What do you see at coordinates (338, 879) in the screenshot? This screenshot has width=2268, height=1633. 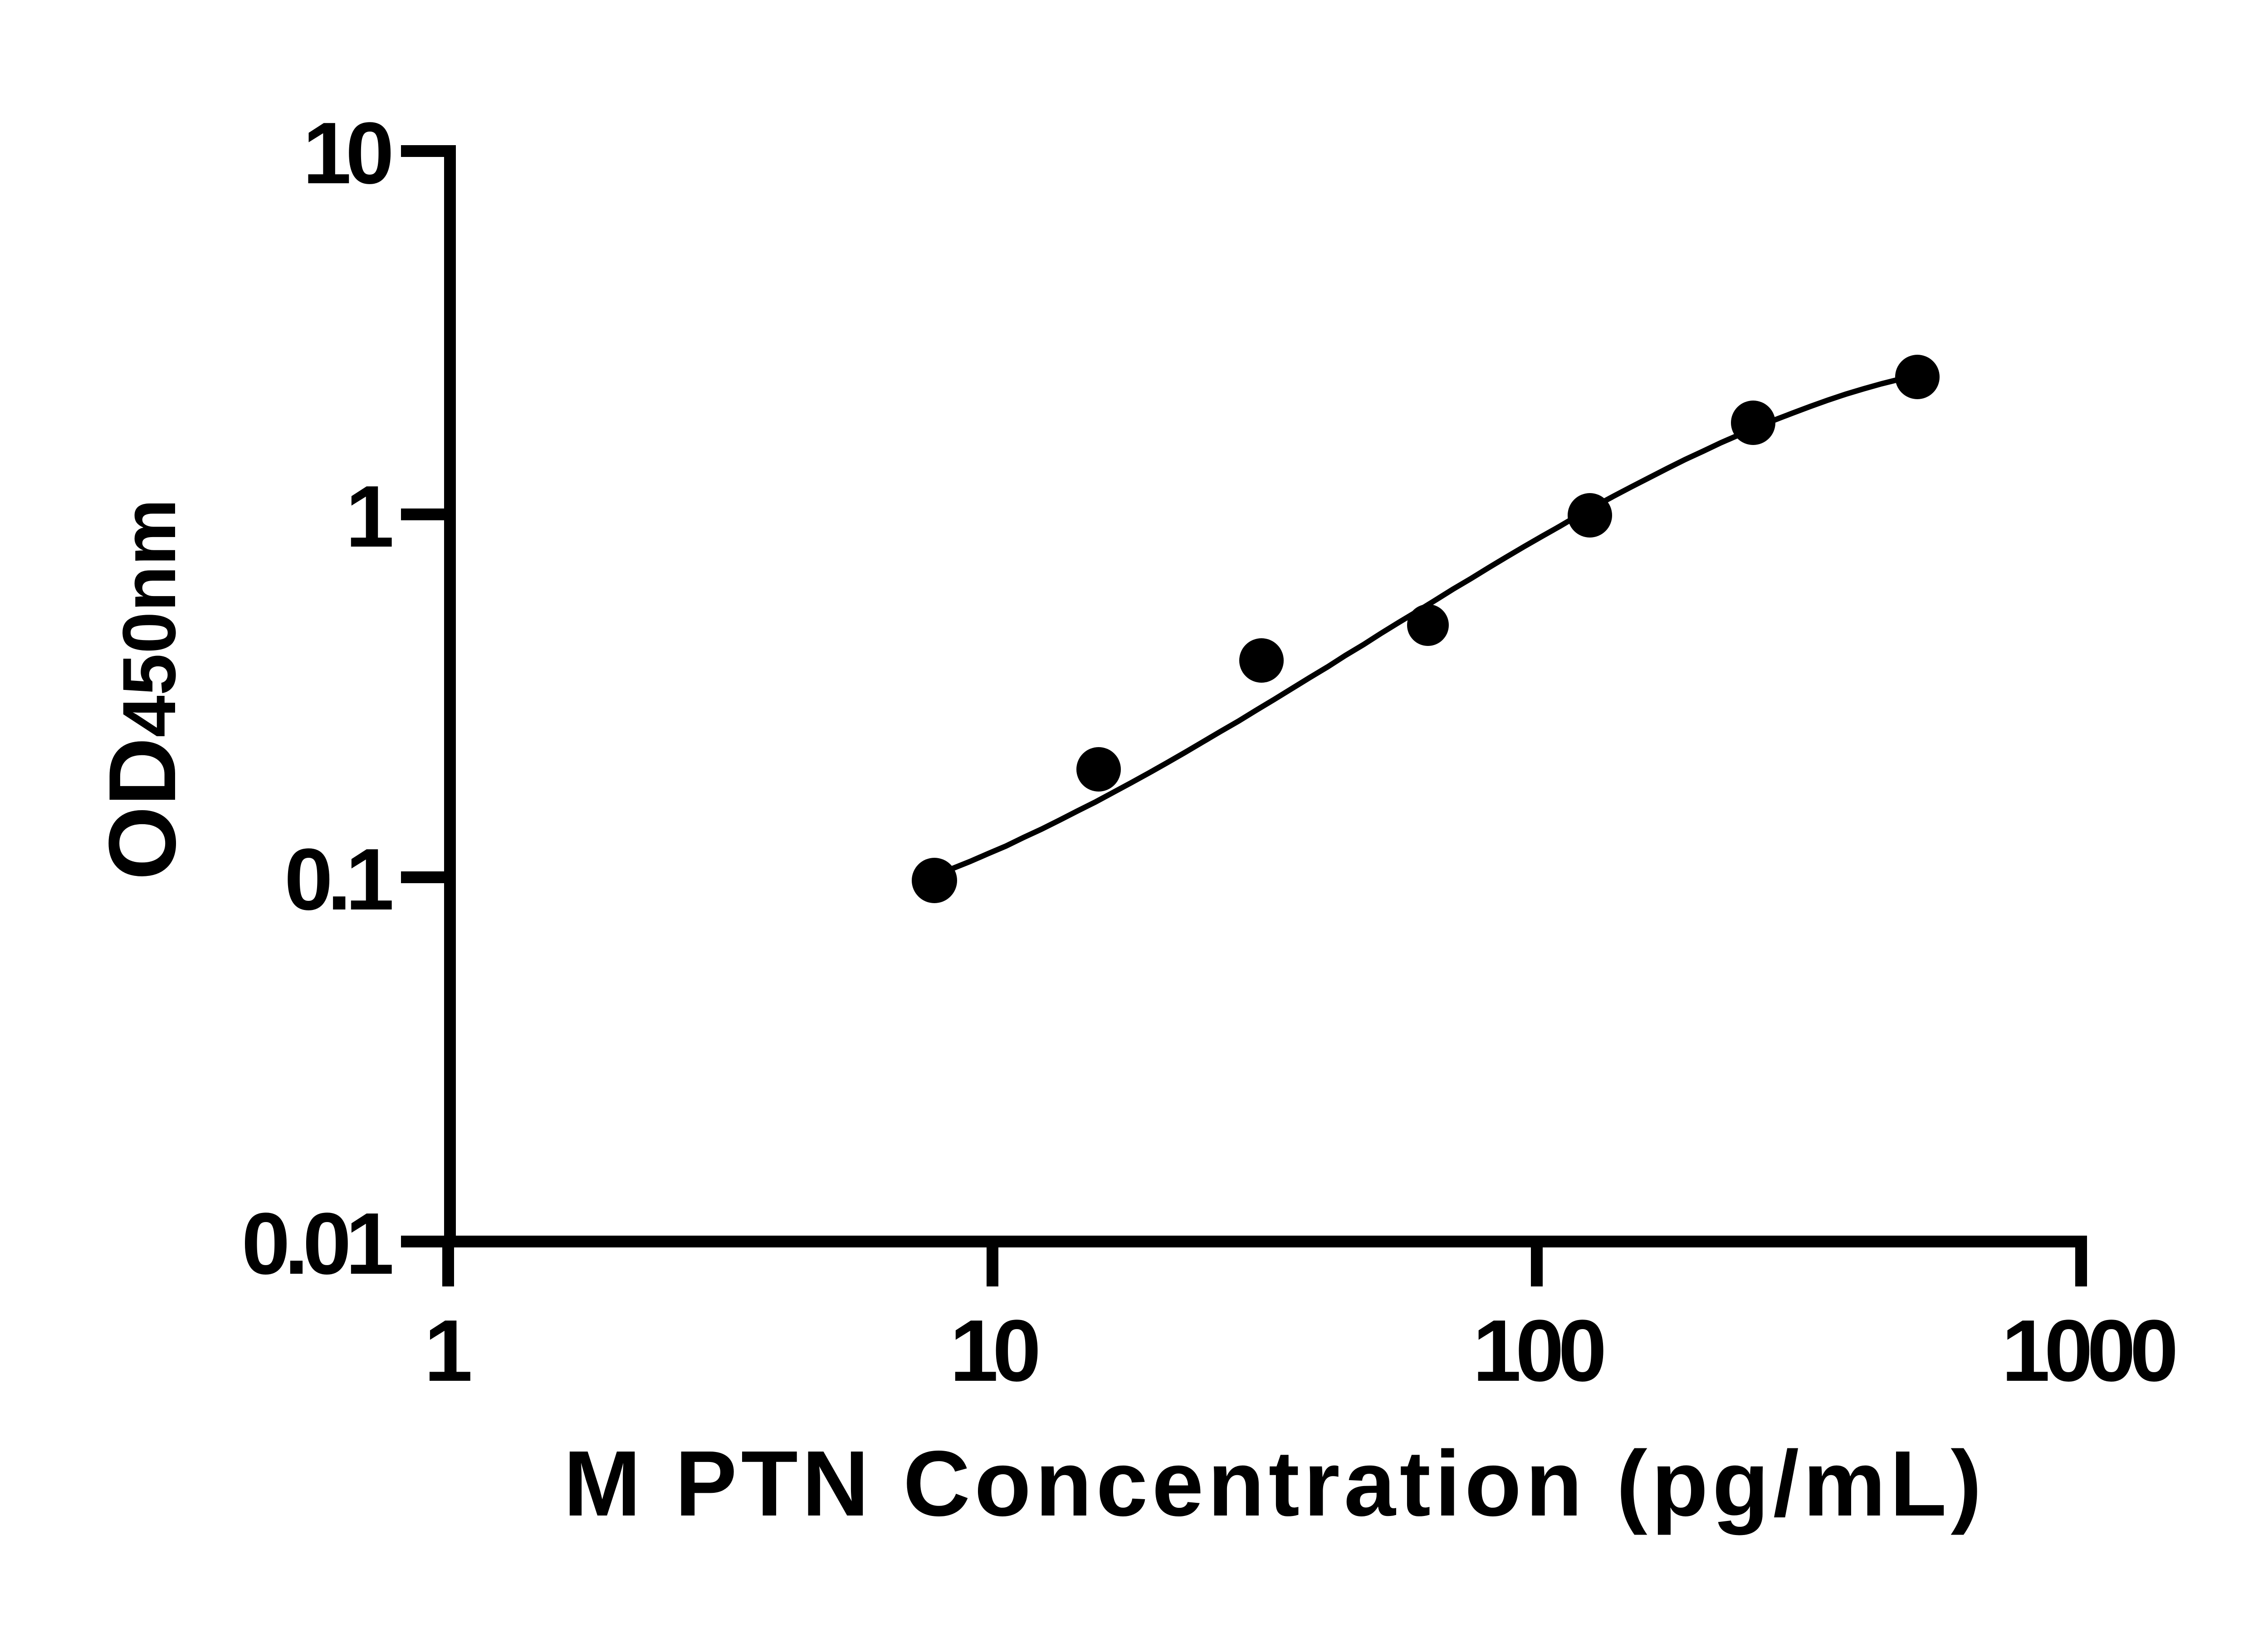 I see `svg-text: 0.1` at bounding box center [338, 879].